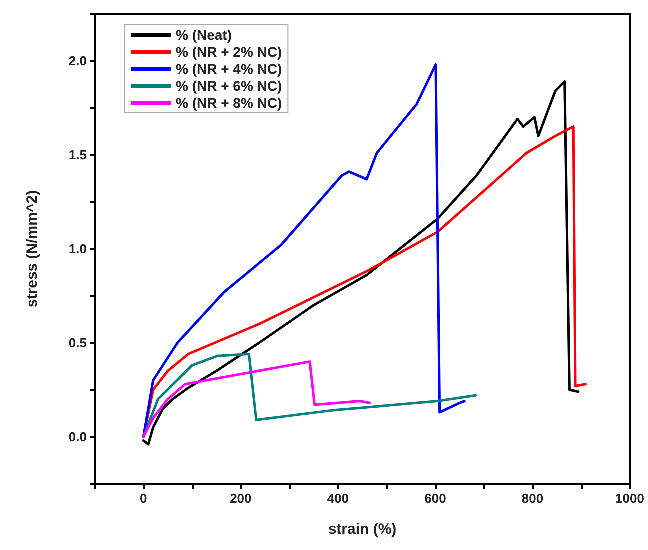  Describe the element at coordinates (338, 498) in the screenshot. I see `x-tick-label: 400` at that location.